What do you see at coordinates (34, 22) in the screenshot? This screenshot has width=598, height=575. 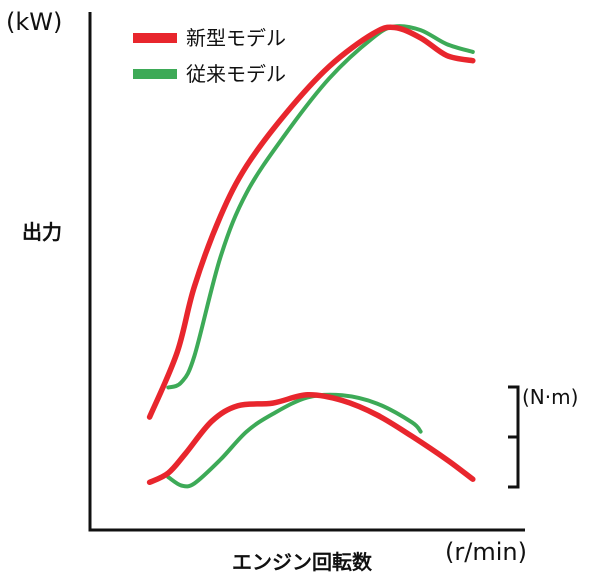 I see `y-axis-unit: (kW)` at bounding box center [34, 22].